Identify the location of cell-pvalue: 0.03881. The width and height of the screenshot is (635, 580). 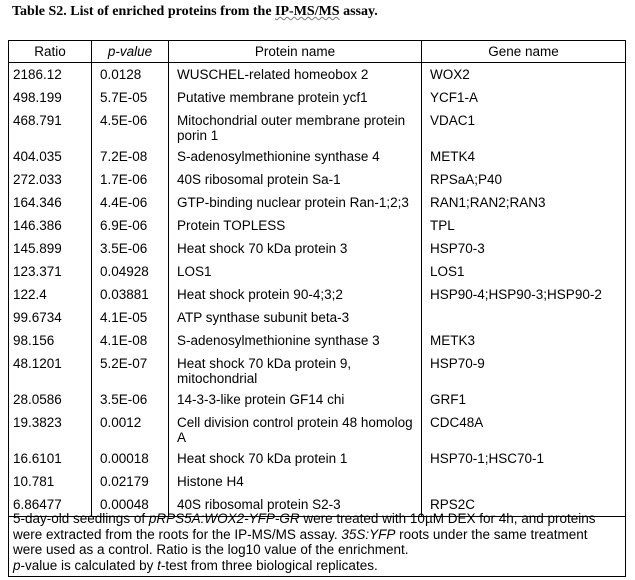
(130, 294).